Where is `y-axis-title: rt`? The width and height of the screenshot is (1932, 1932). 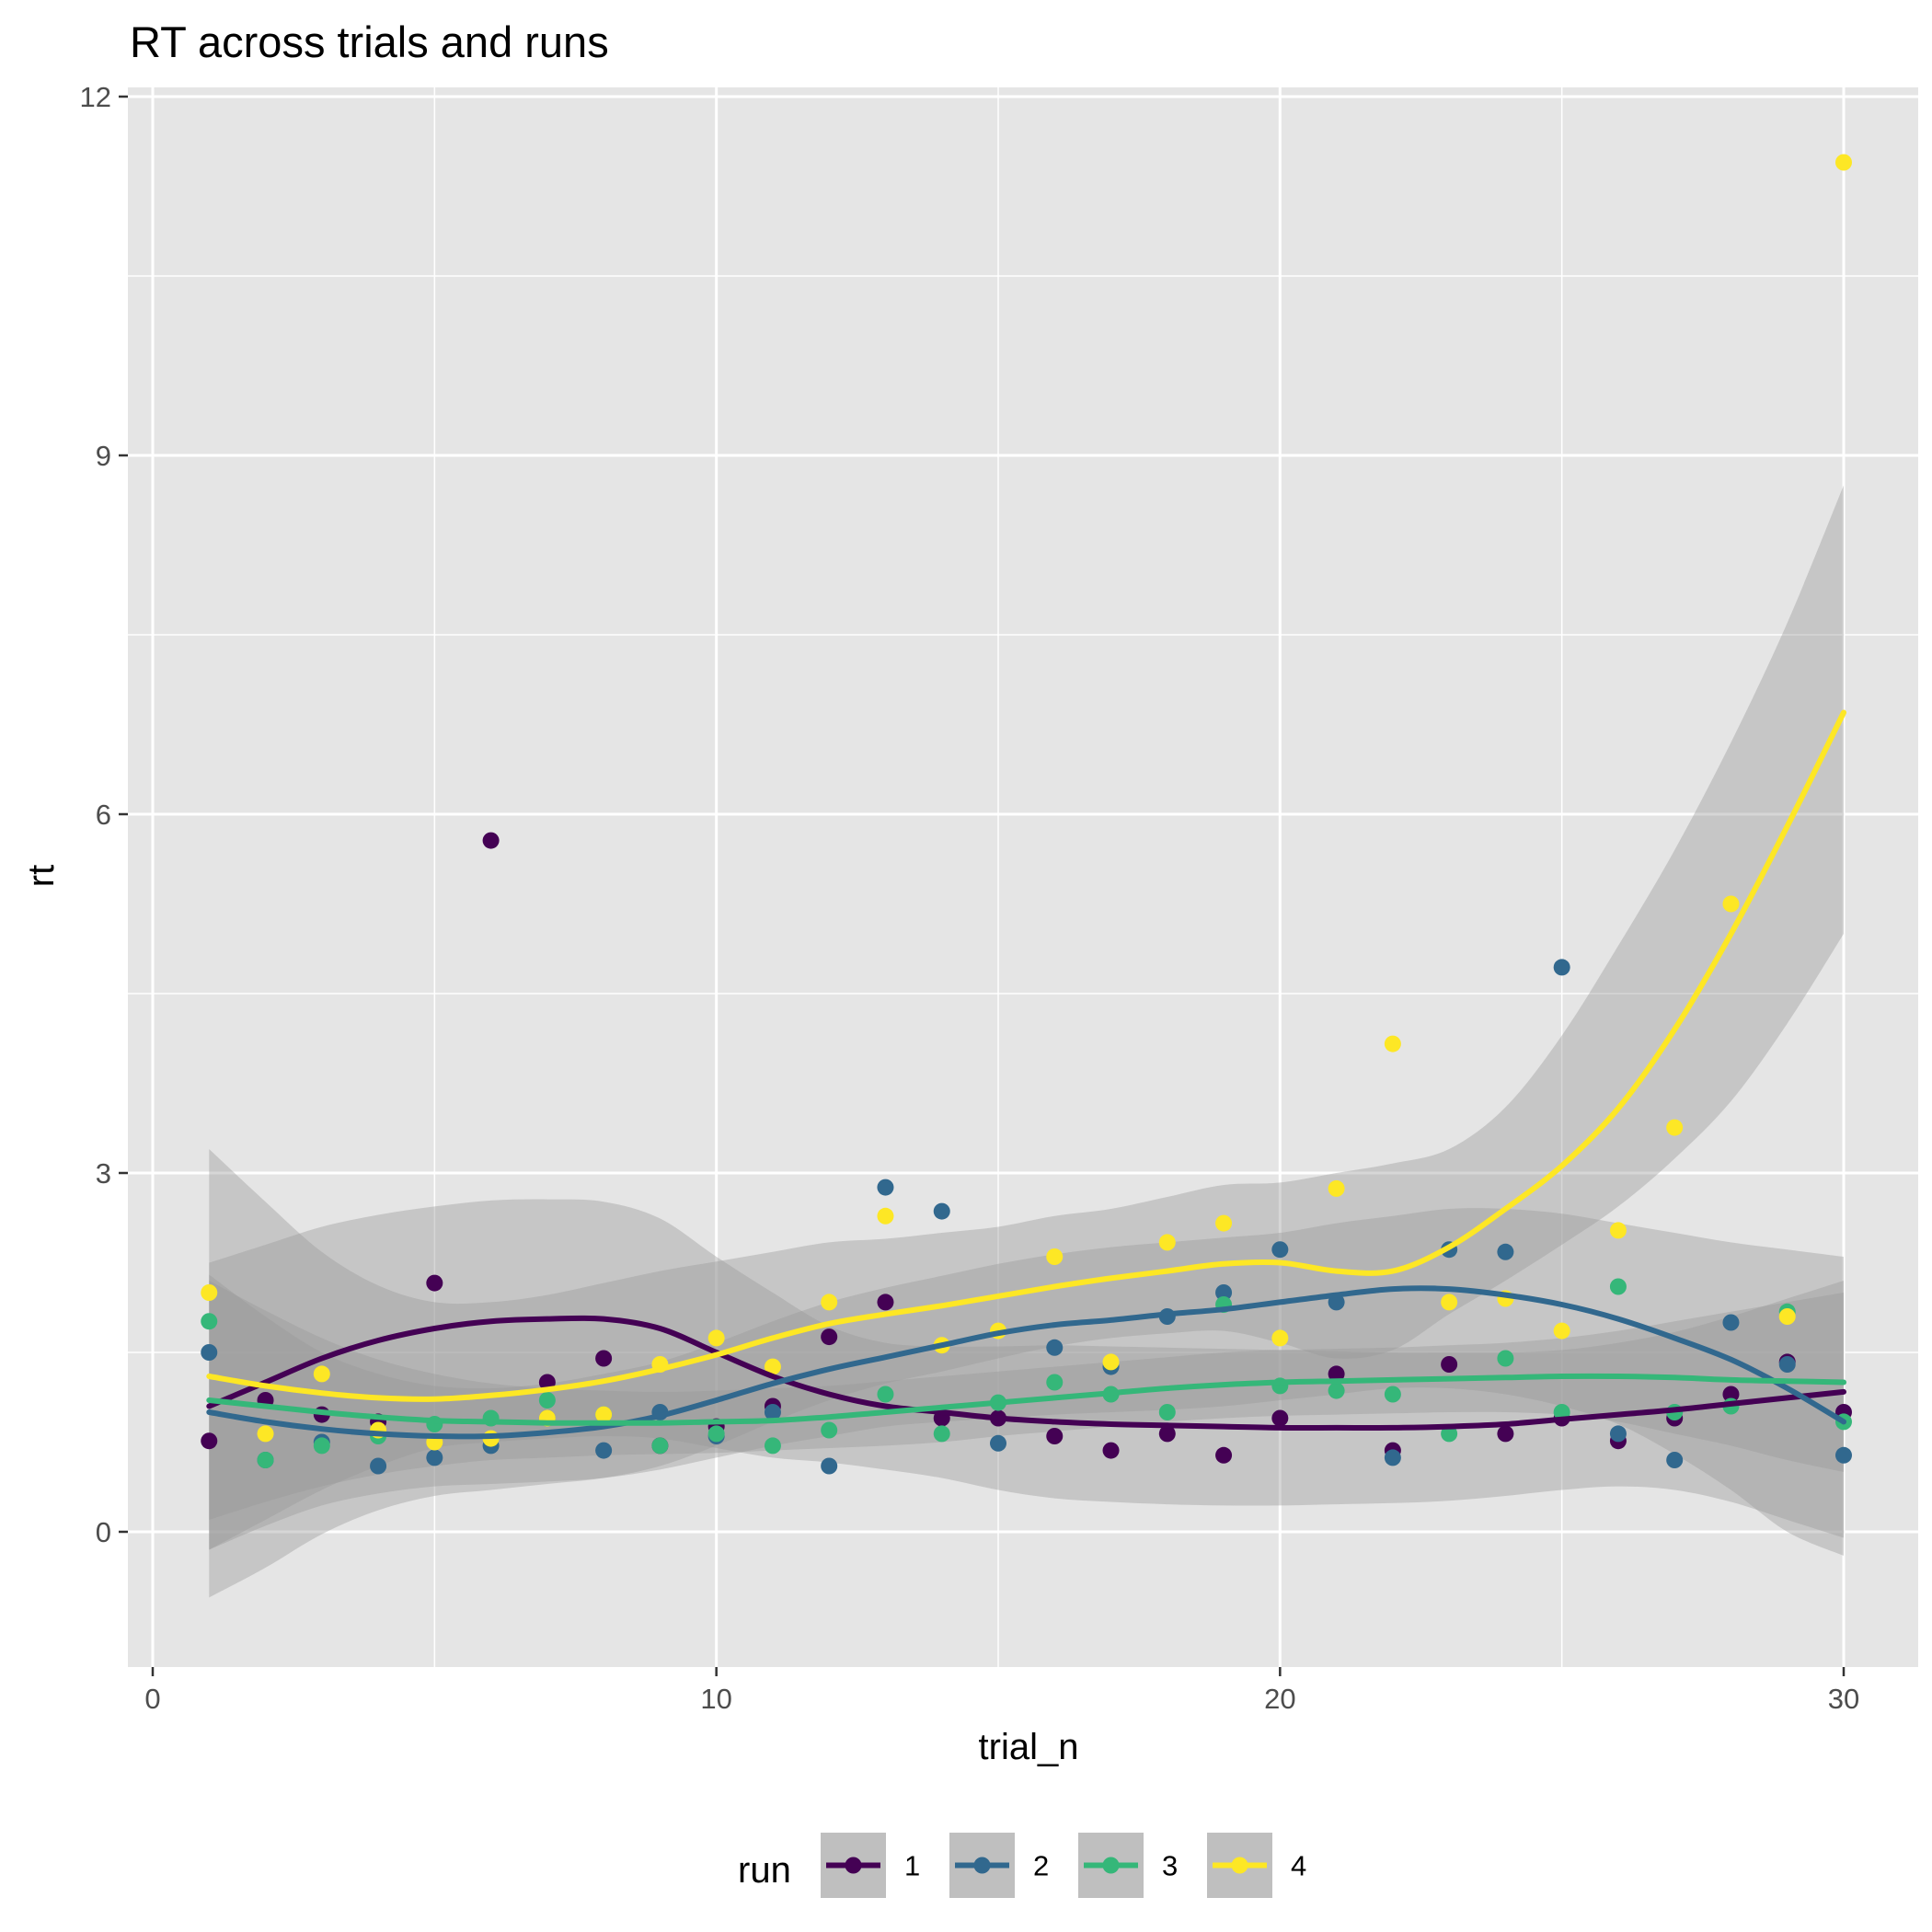 y-axis-title: rt is located at coordinates (41, 876).